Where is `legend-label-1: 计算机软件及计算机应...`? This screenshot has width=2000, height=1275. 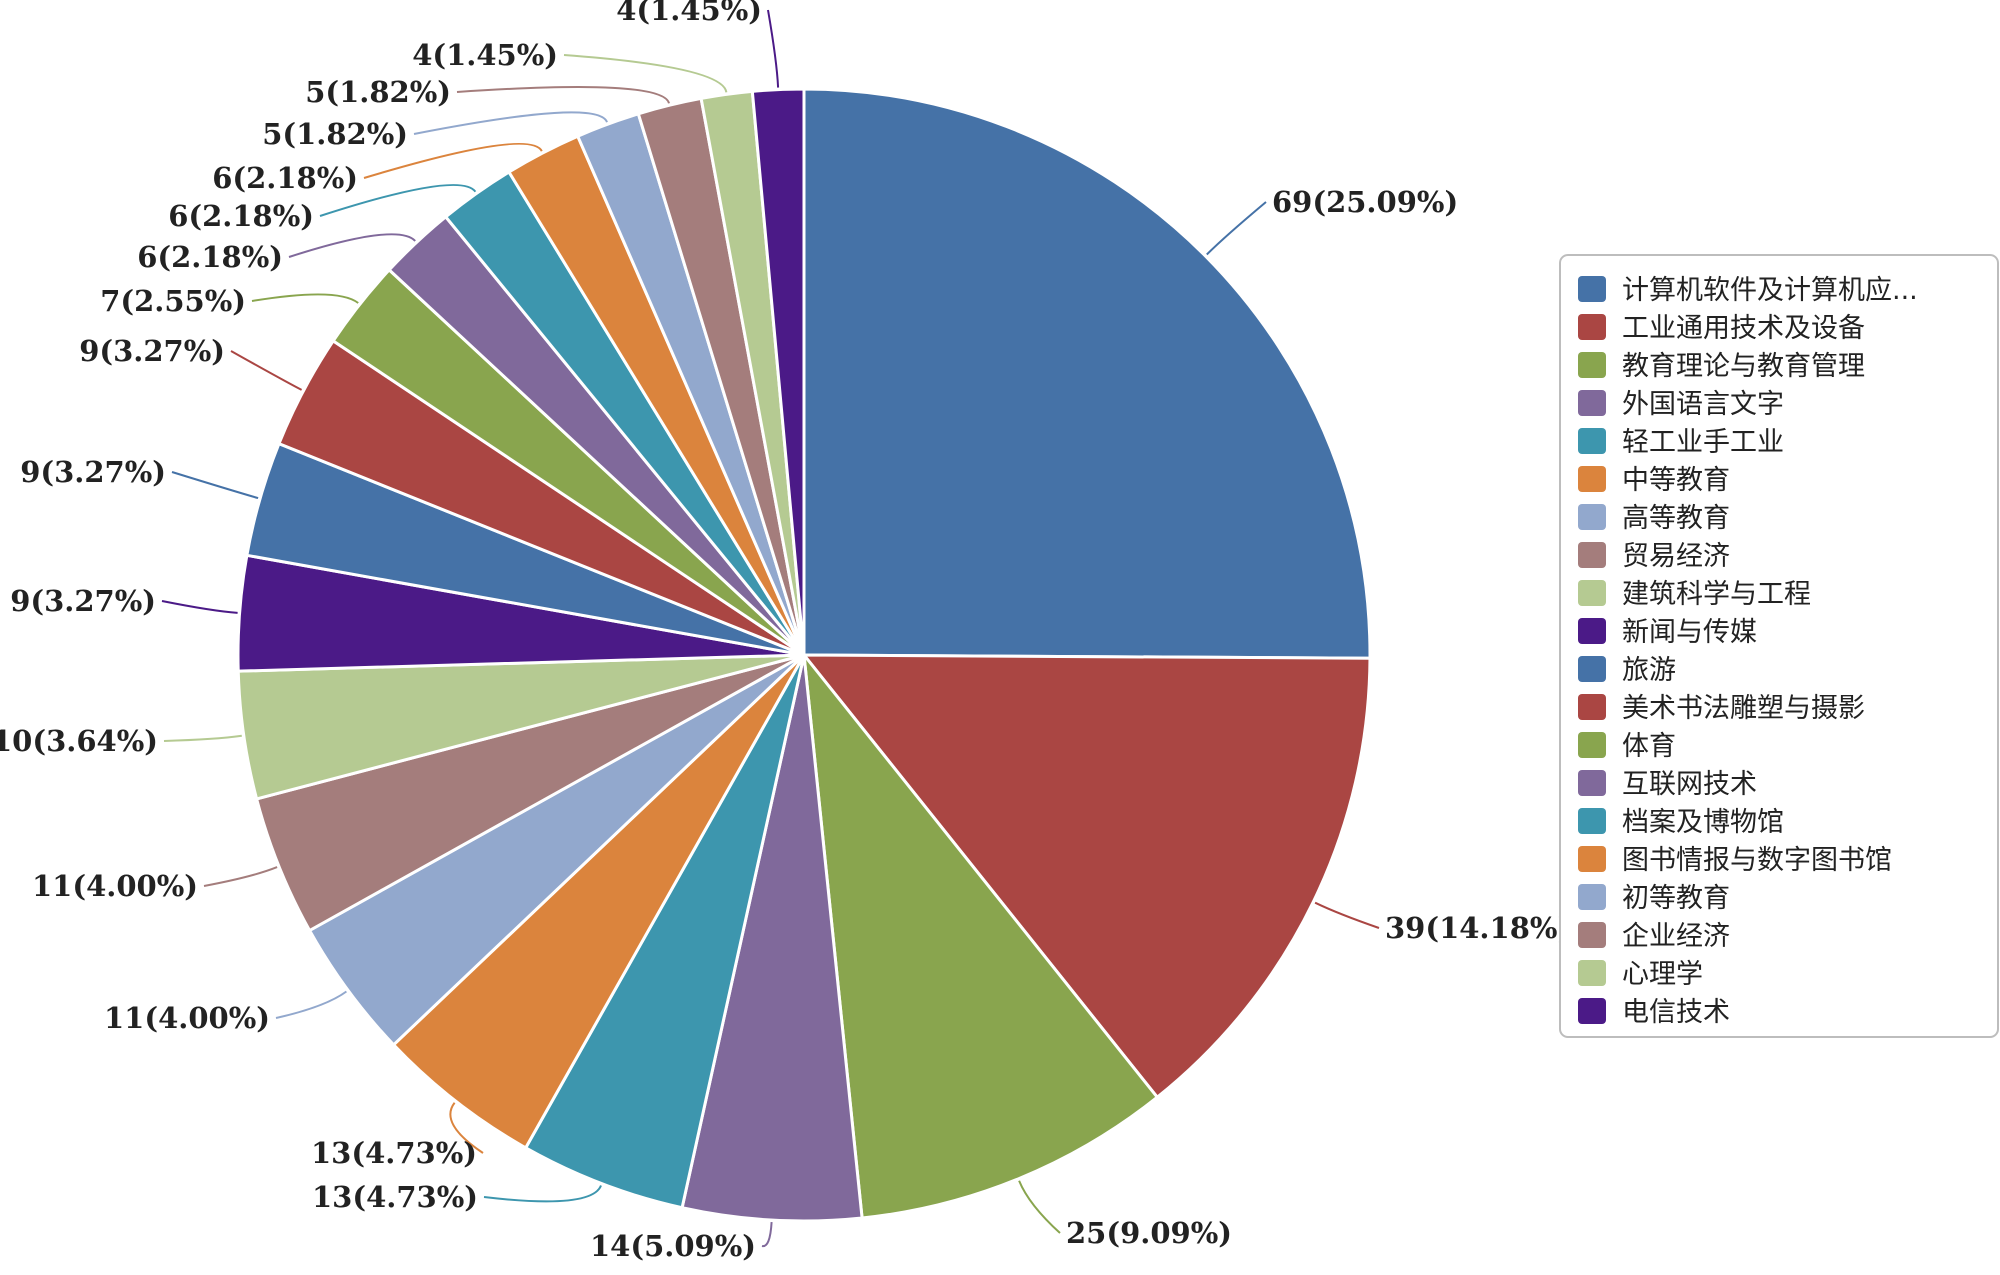
legend-label-1: 计算机软件及计算机应... is located at coordinates (1770, 290).